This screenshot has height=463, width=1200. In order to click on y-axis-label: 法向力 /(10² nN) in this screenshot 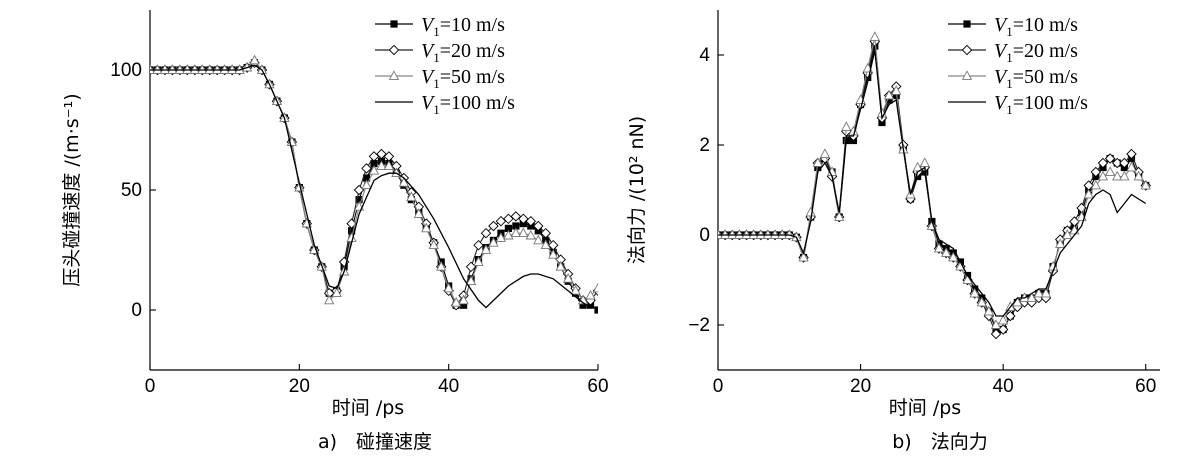, I will do `click(637, 190)`.